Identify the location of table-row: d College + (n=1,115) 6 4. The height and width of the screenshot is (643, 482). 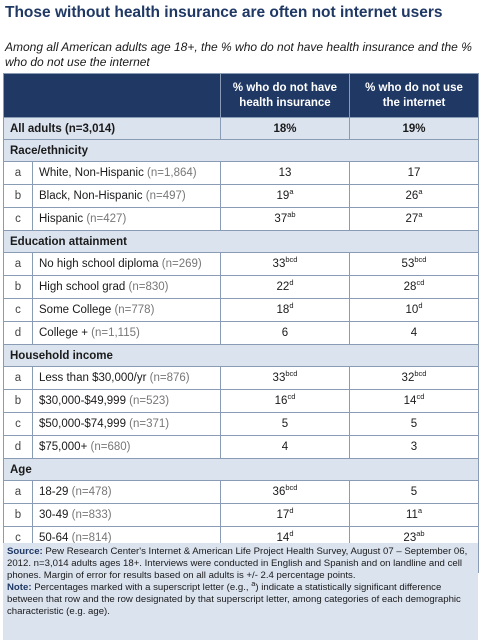
(241, 333).